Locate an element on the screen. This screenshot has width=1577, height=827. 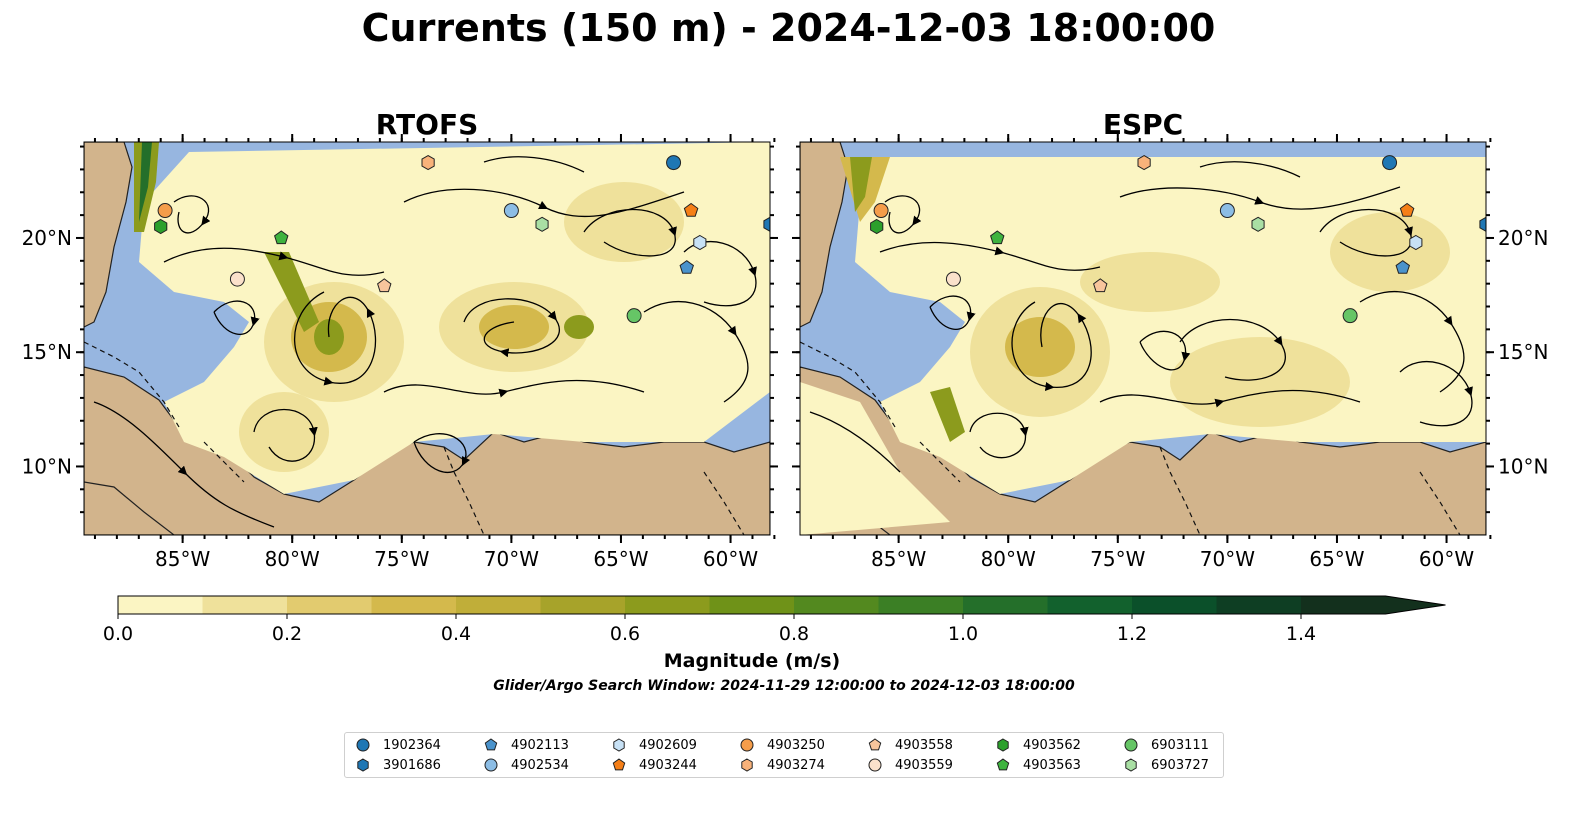
colorbar-label: Magnitude (m/s) is located at coordinates (752, 661).